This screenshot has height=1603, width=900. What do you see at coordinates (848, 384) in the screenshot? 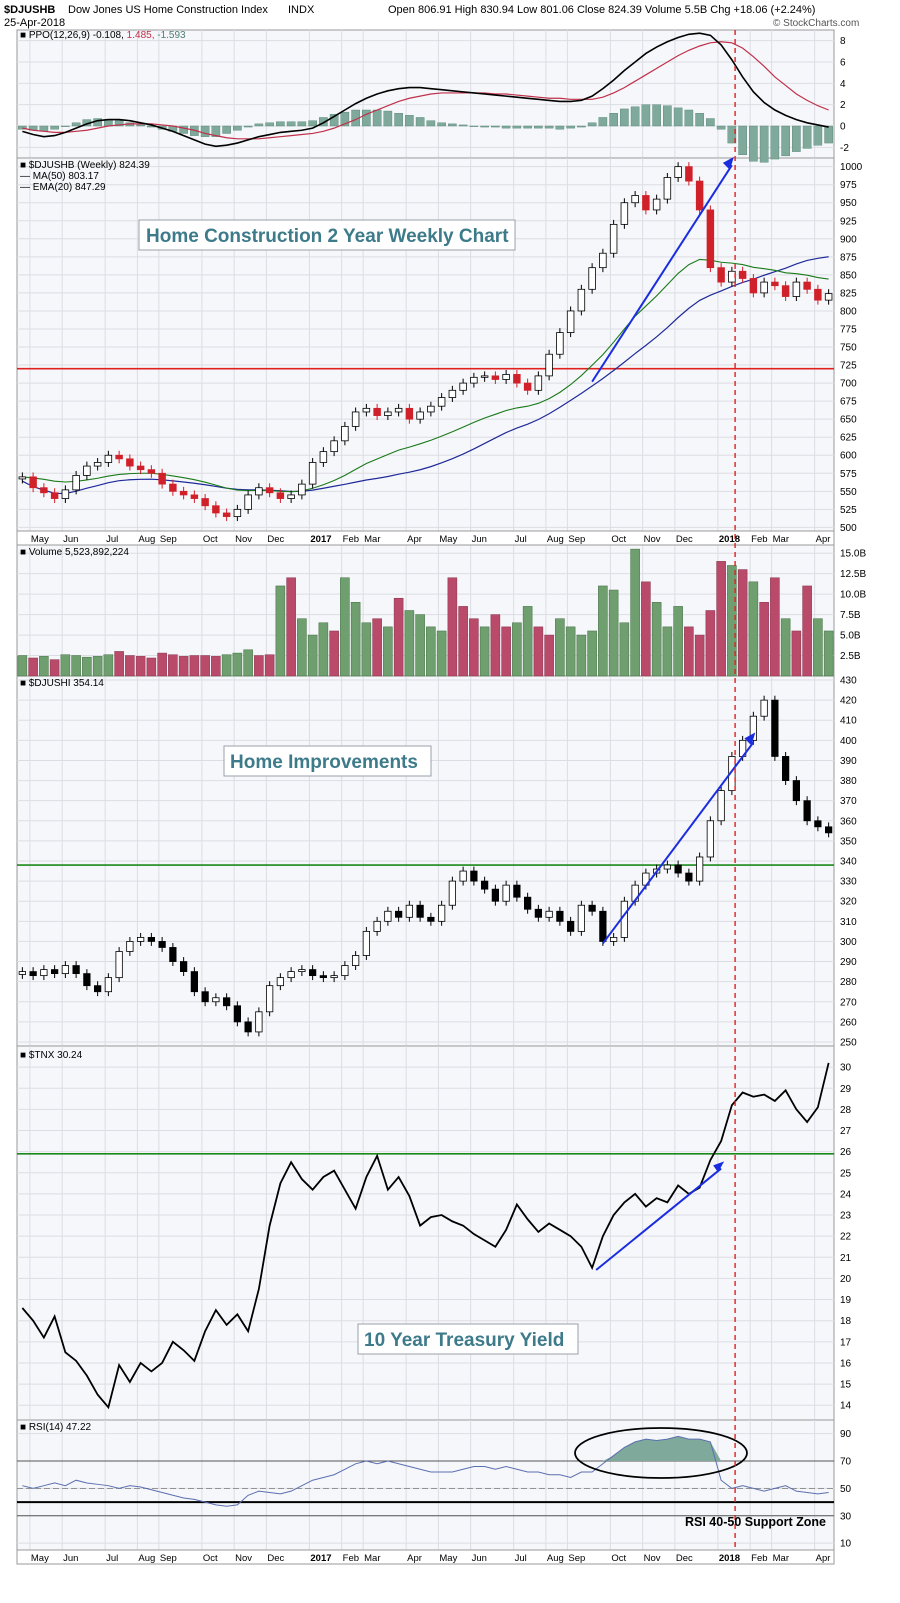
I see `ytick-djushb-12: 700` at bounding box center [848, 384].